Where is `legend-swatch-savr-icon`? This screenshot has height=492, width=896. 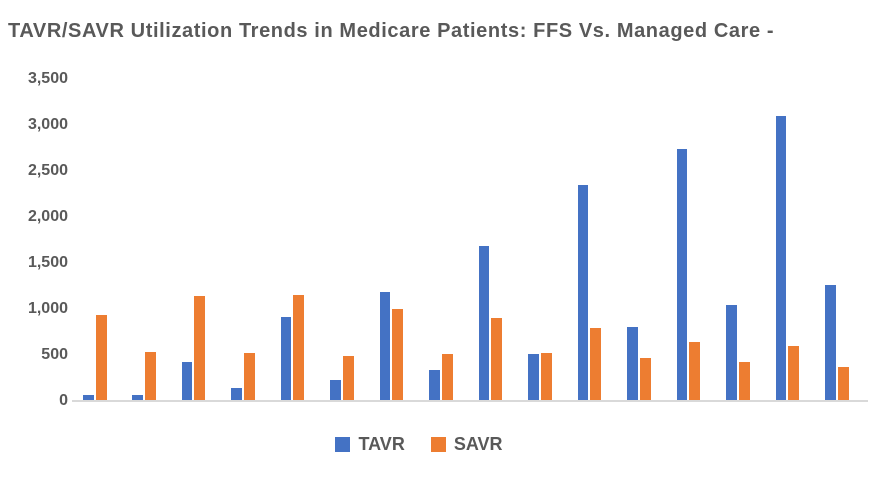 legend-swatch-savr-icon is located at coordinates (438, 444).